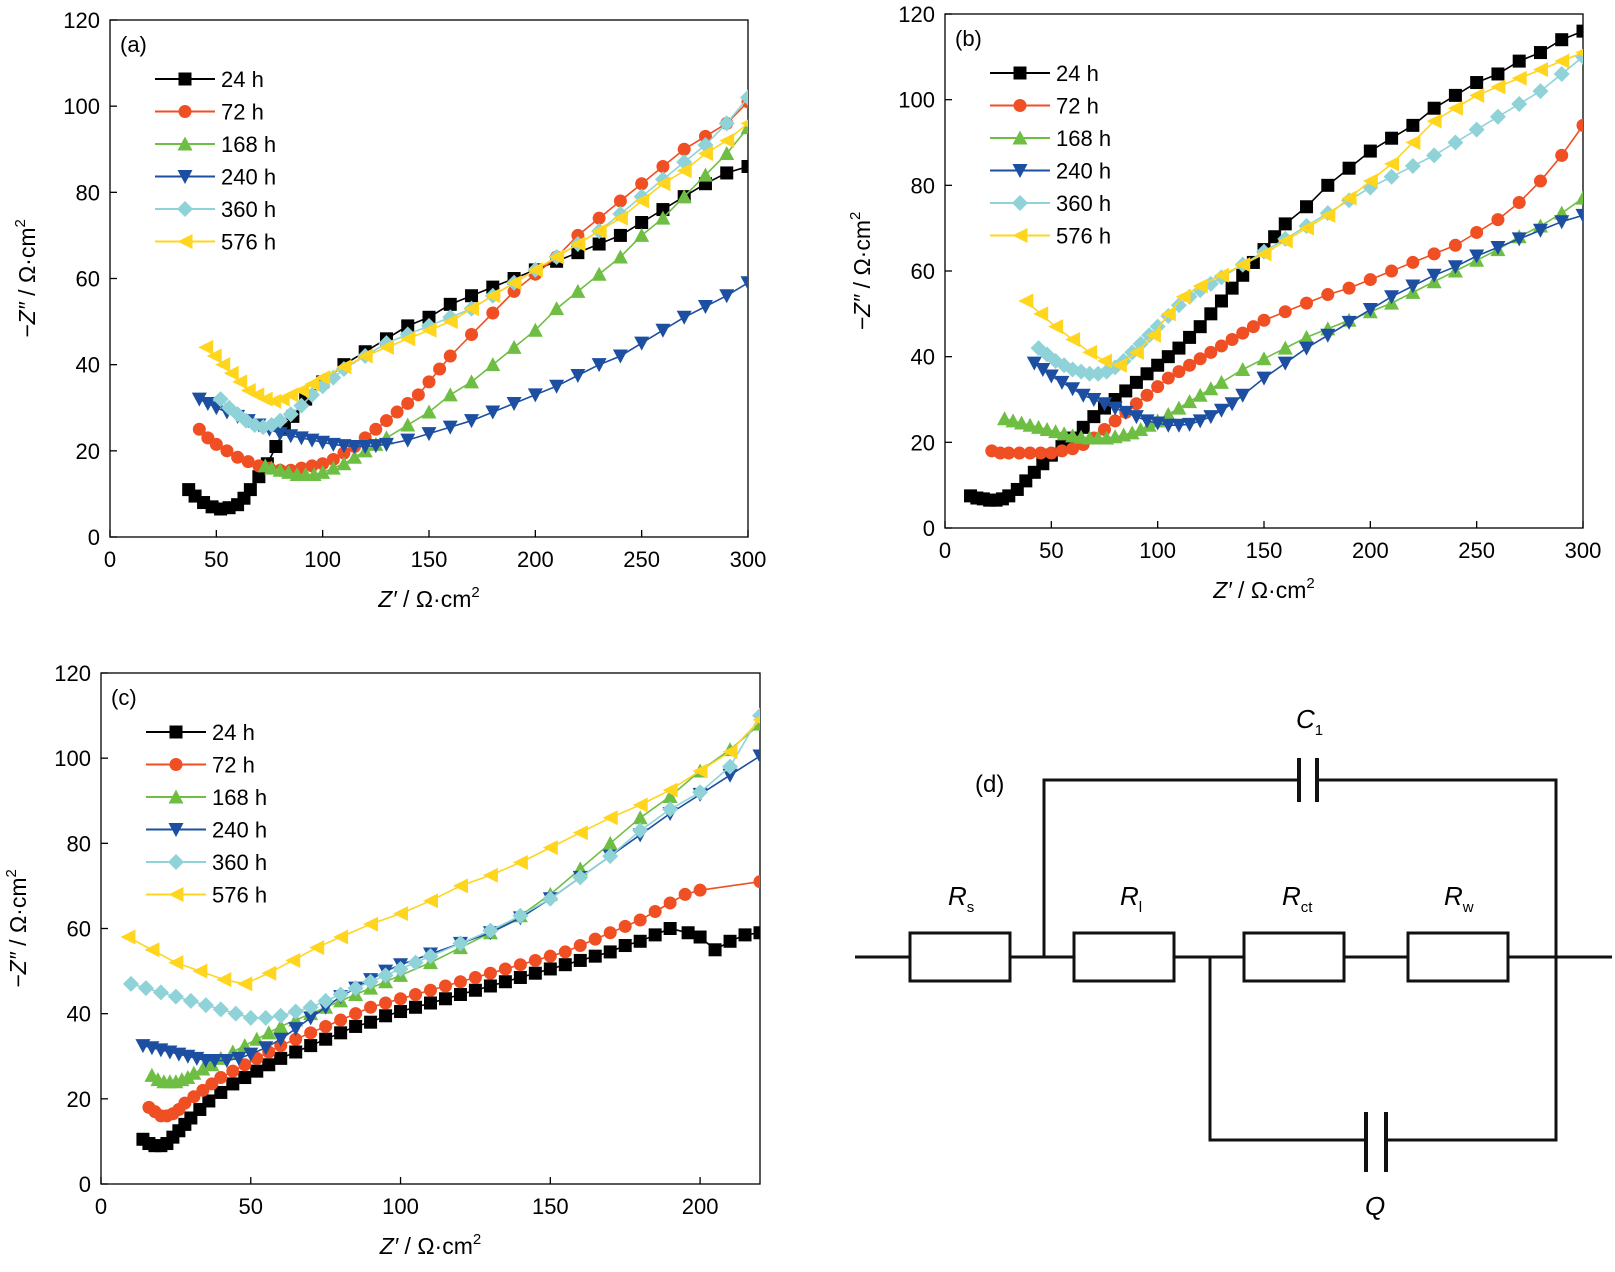 The width and height of the screenshot is (1615, 1272). Describe the element at coordinates (861, 271) in the screenshot. I see `y-axis-label: −Z″ / Ω·cm2` at that location.